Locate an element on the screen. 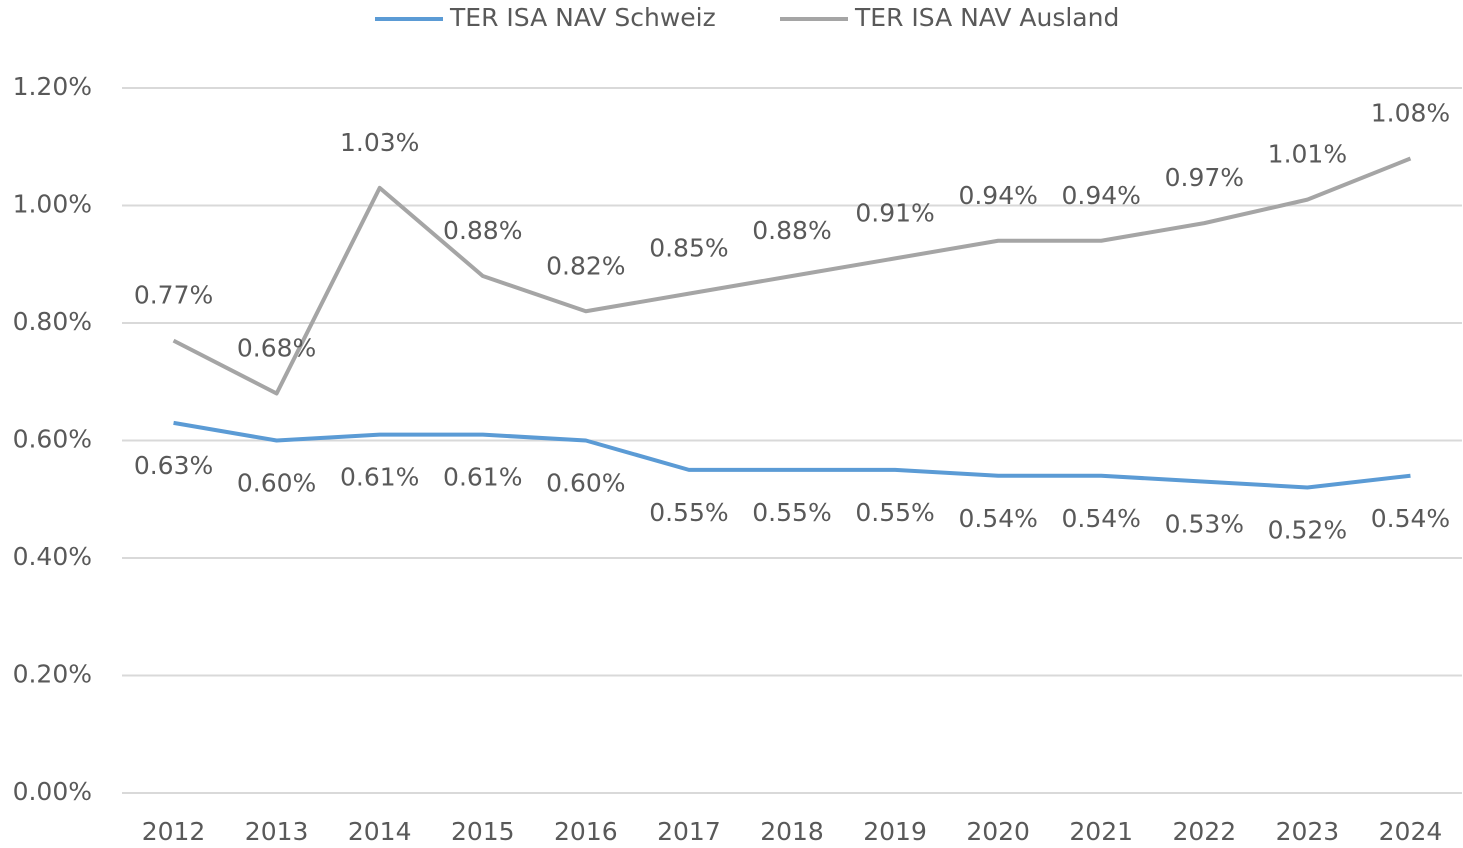  data-label: 0.85% is located at coordinates (688, 248).